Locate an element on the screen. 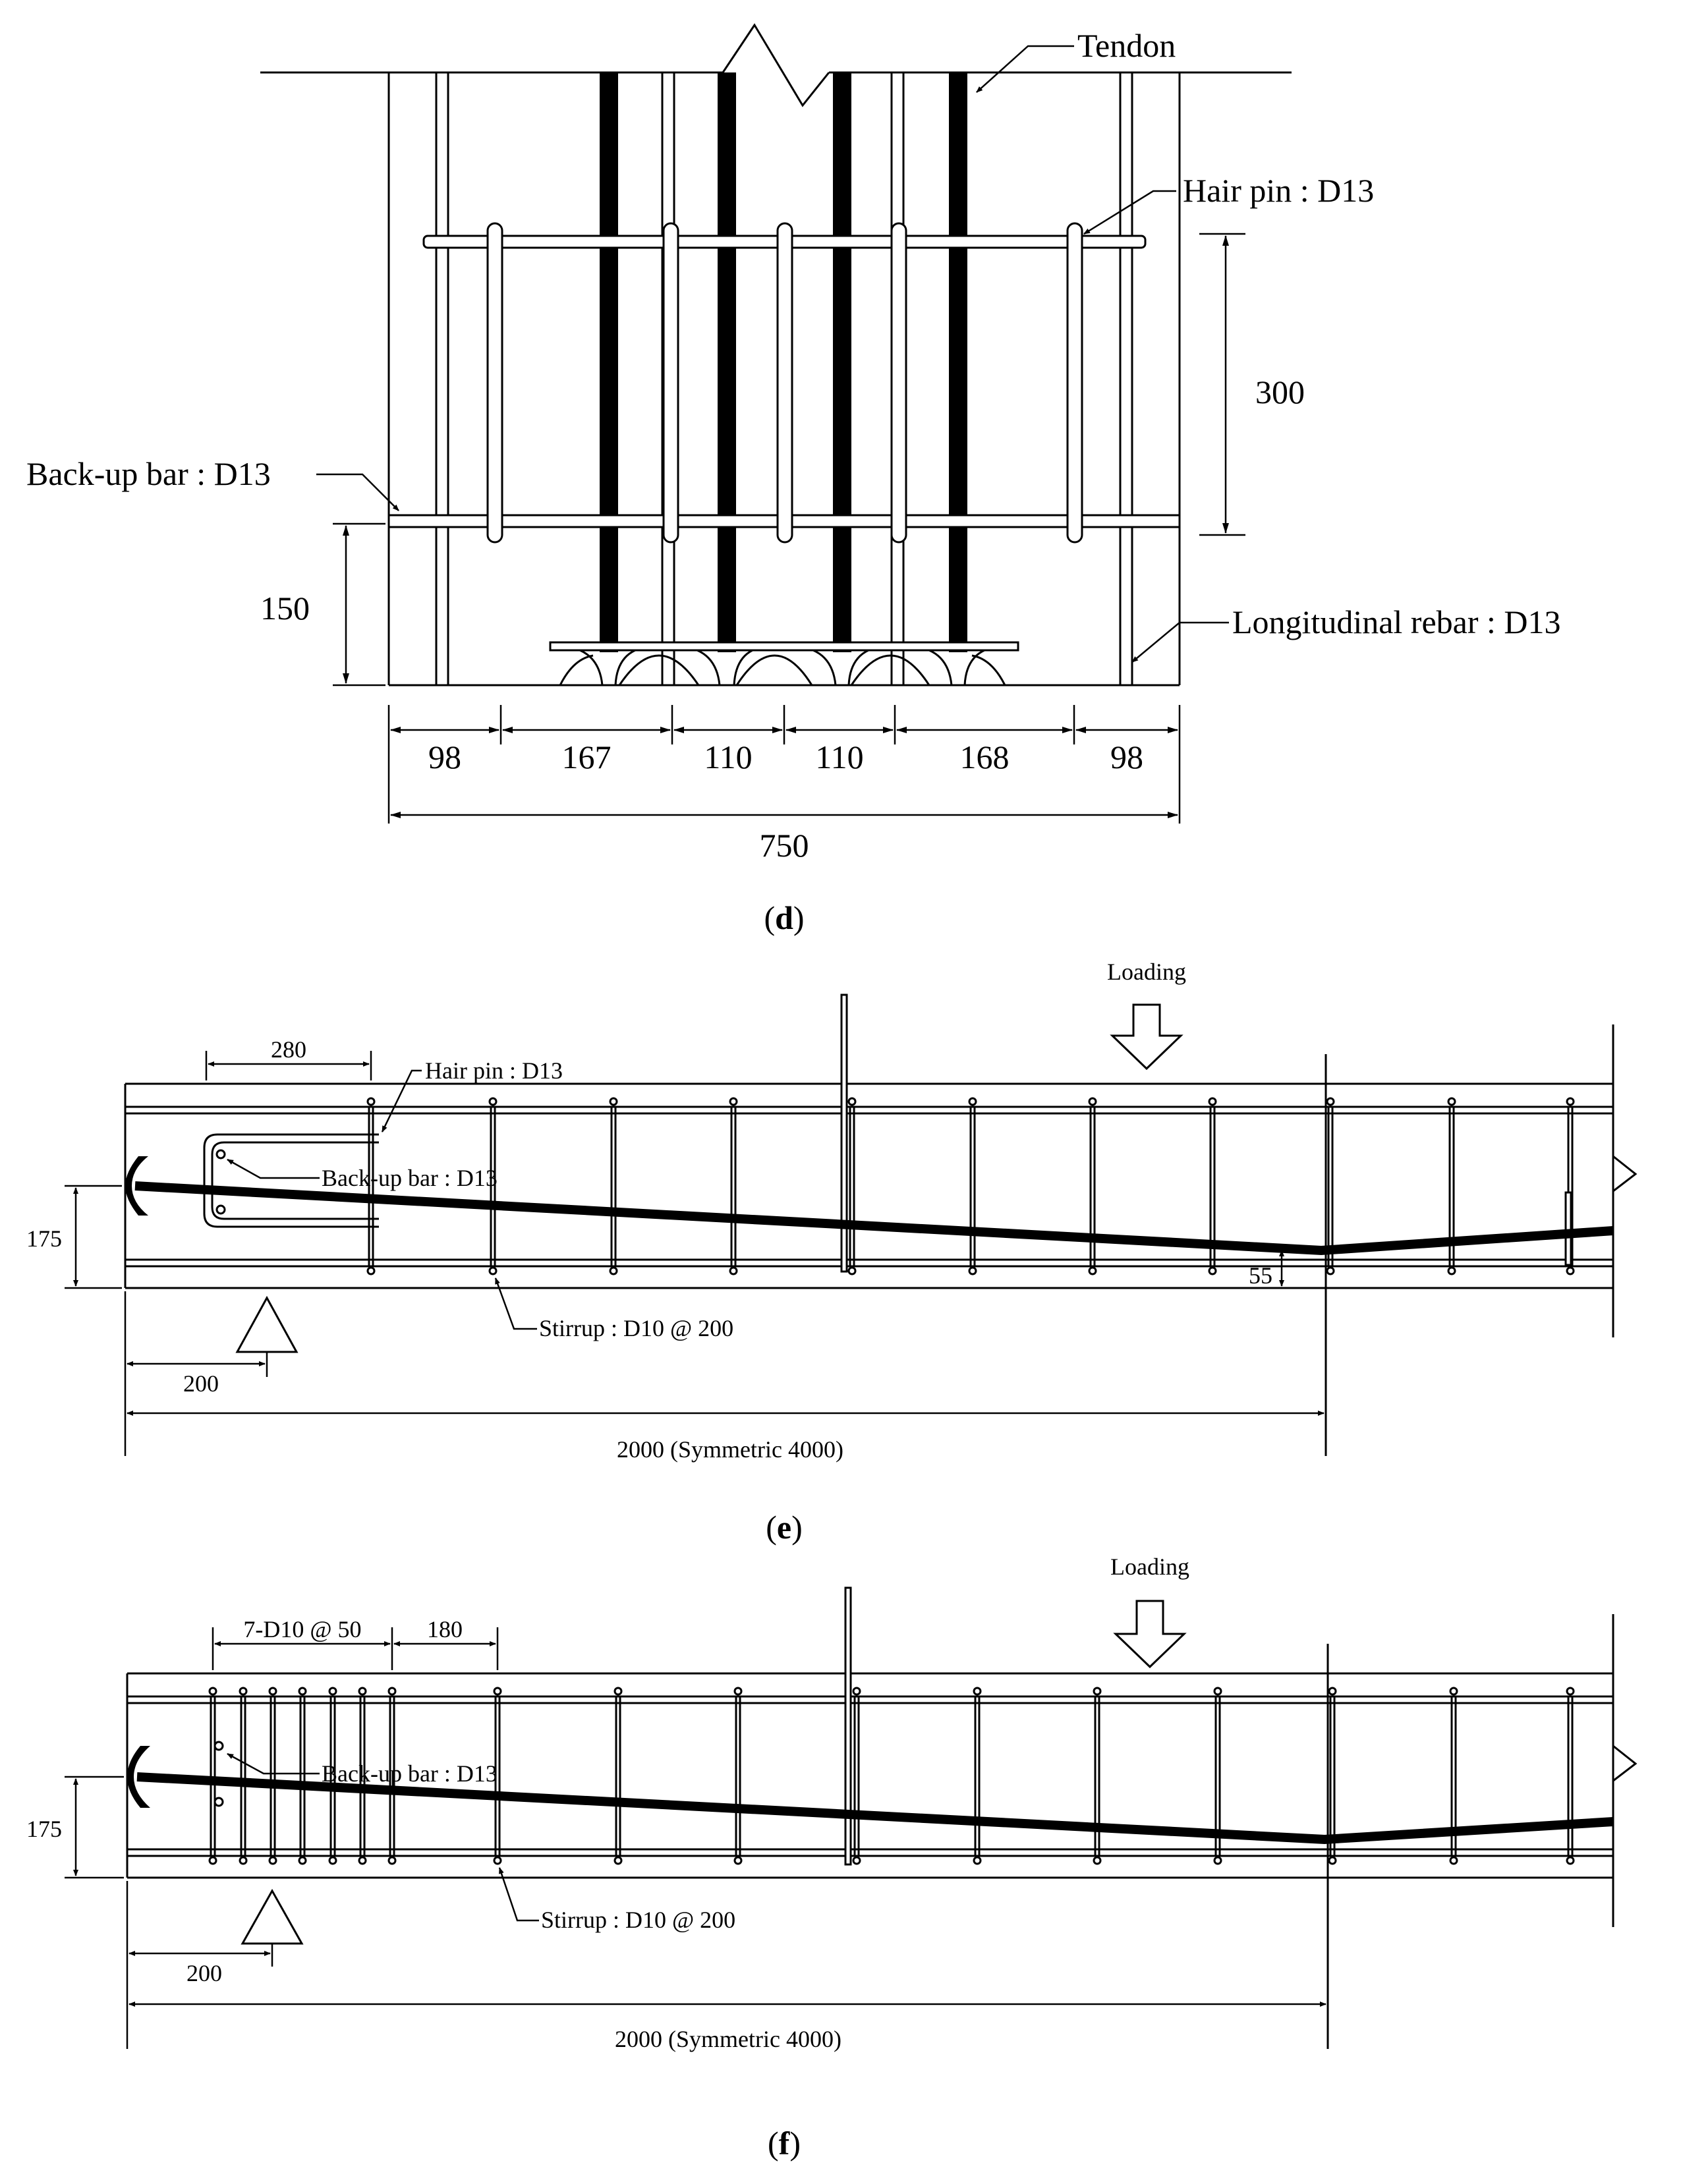 This screenshot has width=1681, height=2184. tendon-label: Tendon is located at coordinates (1126, 45).